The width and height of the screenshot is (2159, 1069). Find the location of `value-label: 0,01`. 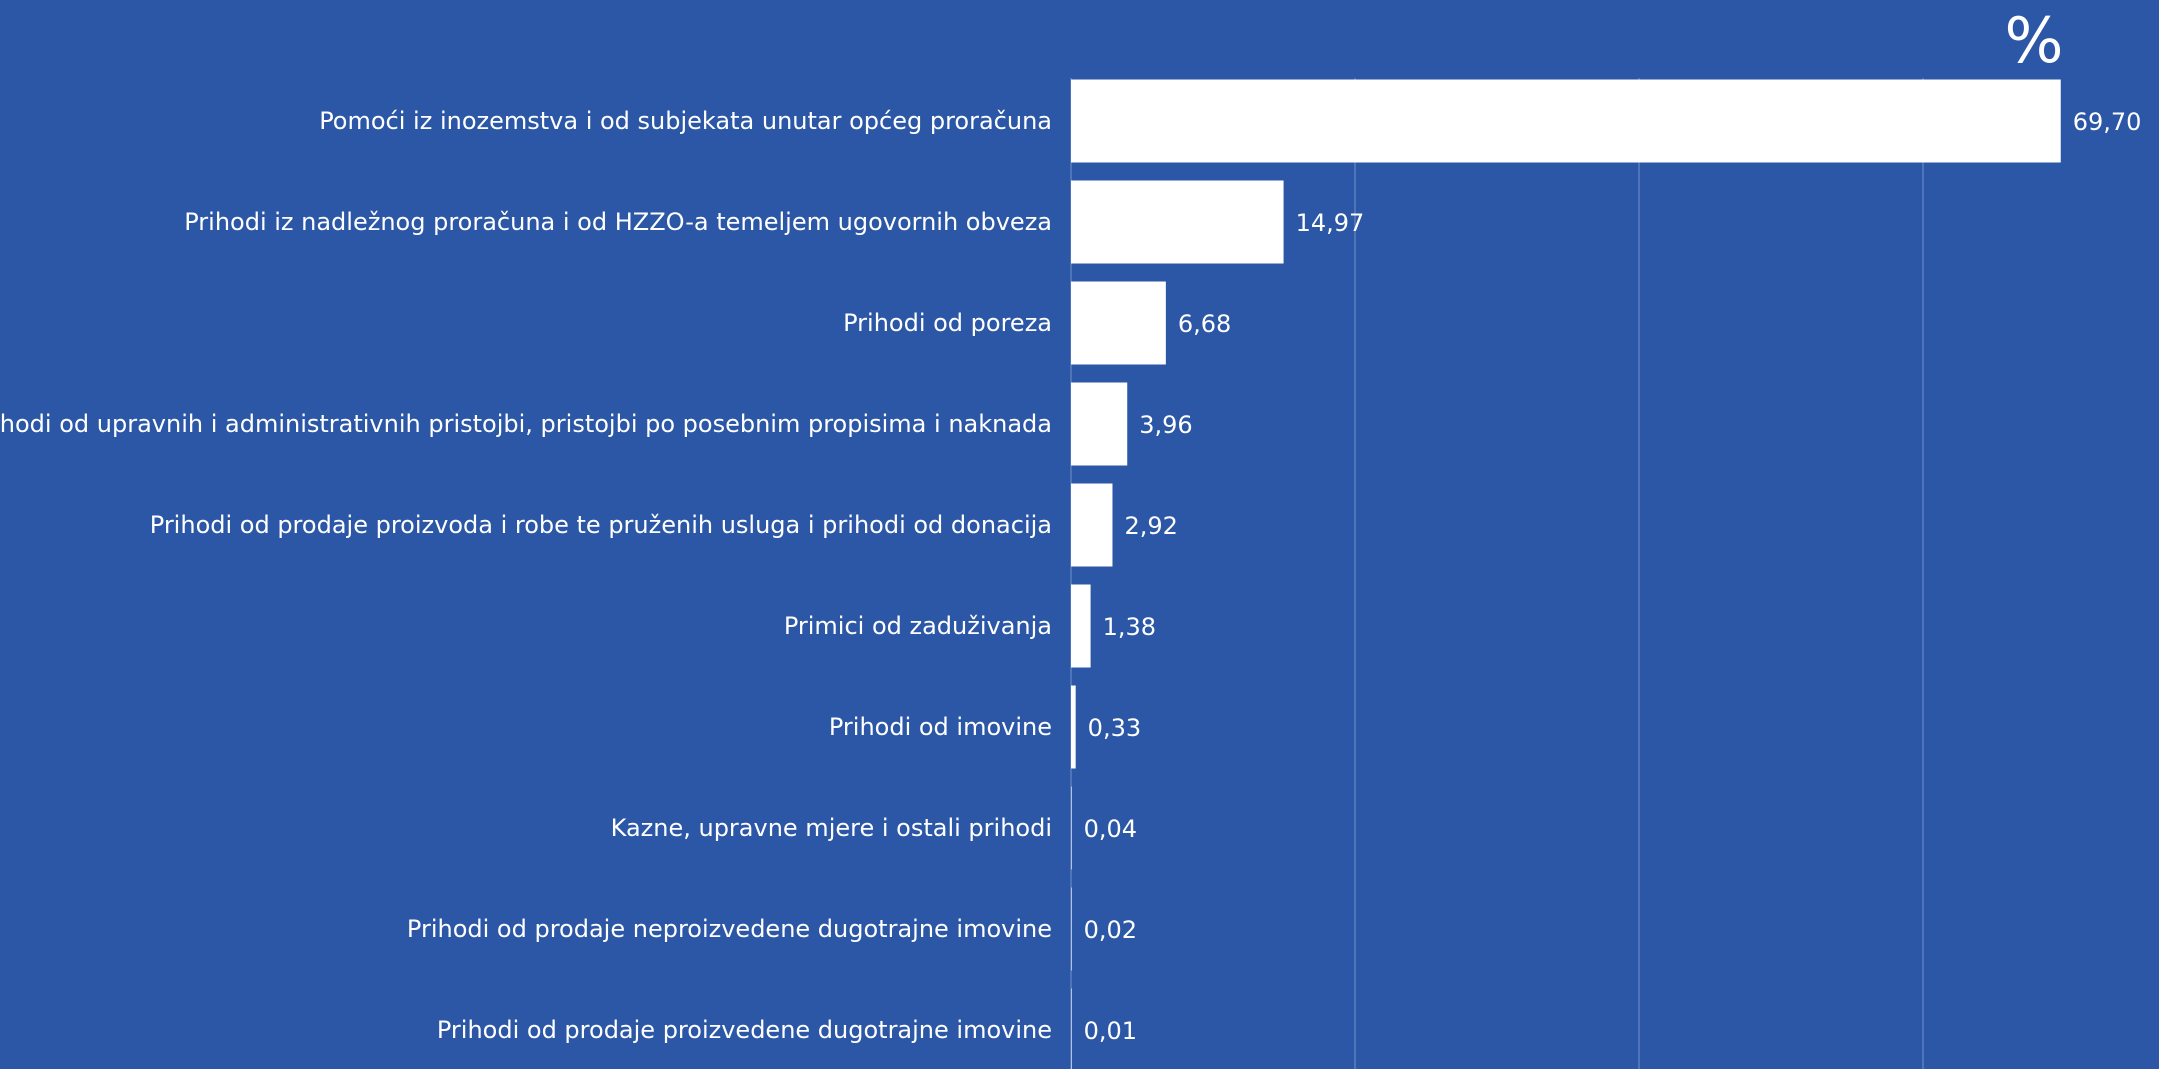

value-label: 0,01 is located at coordinates (1110, 1031).